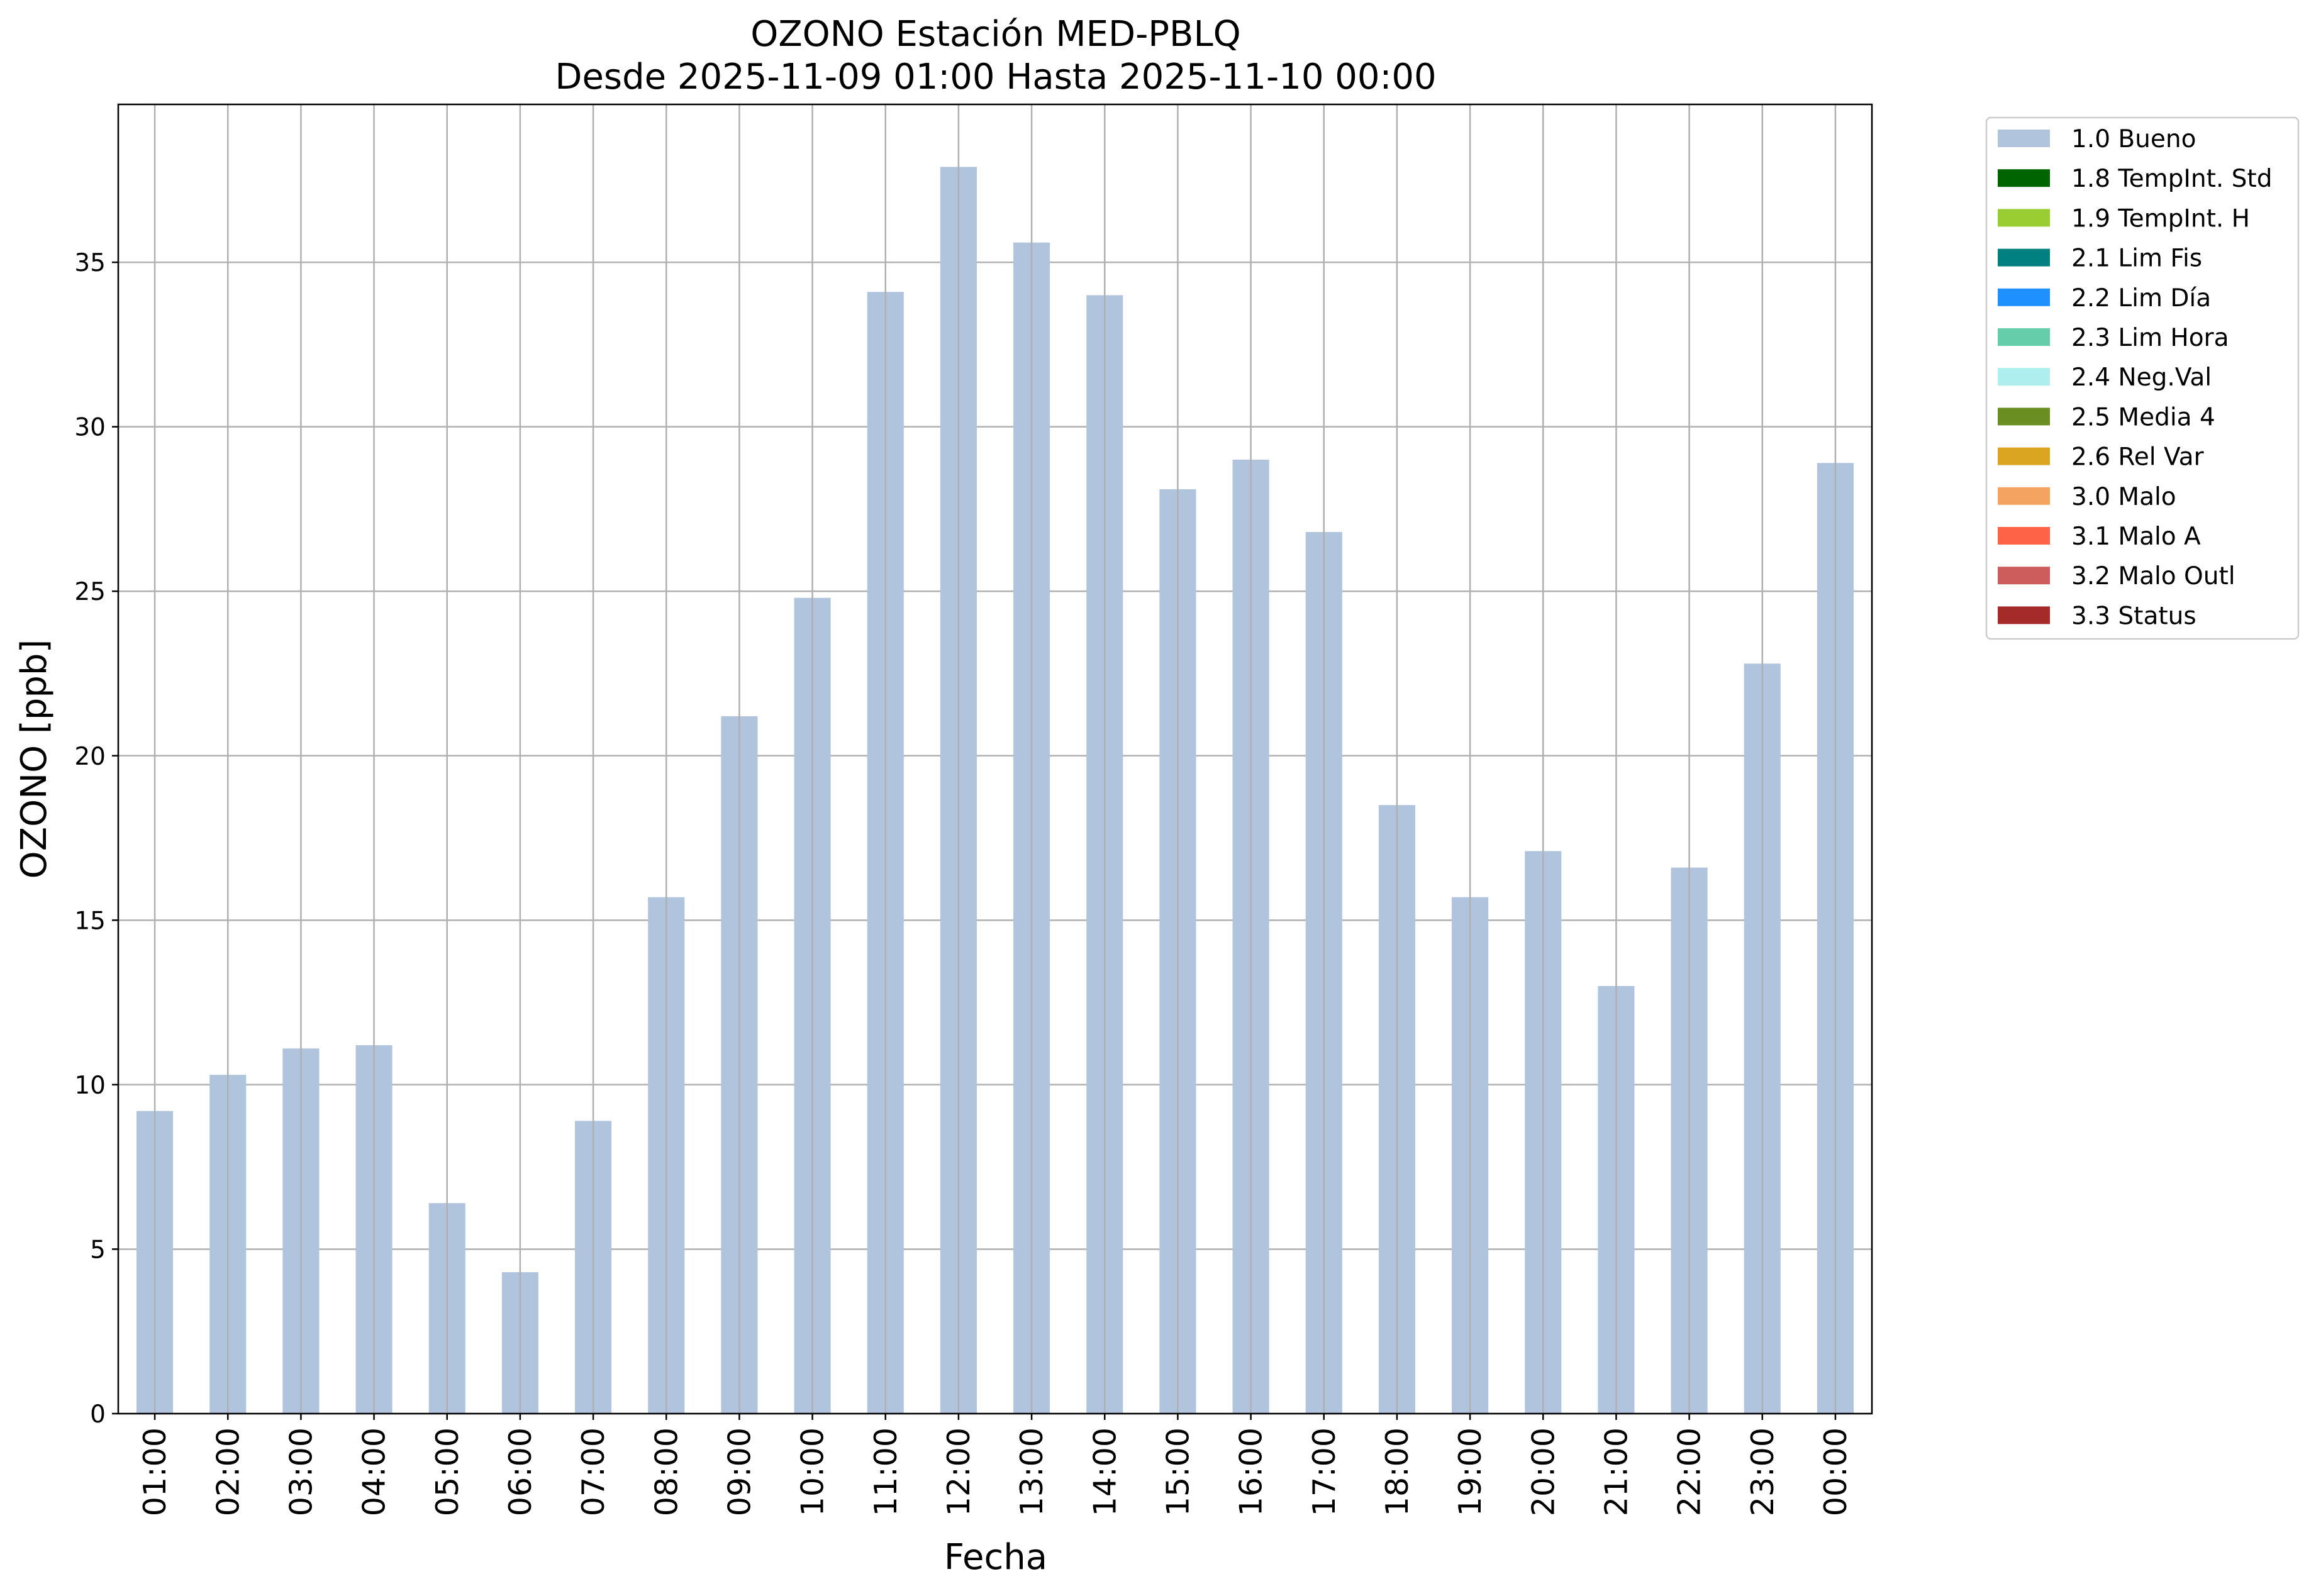  What do you see at coordinates (90, 592) in the screenshot?
I see `y-tick-label: 25` at bounding box center [90, 592].